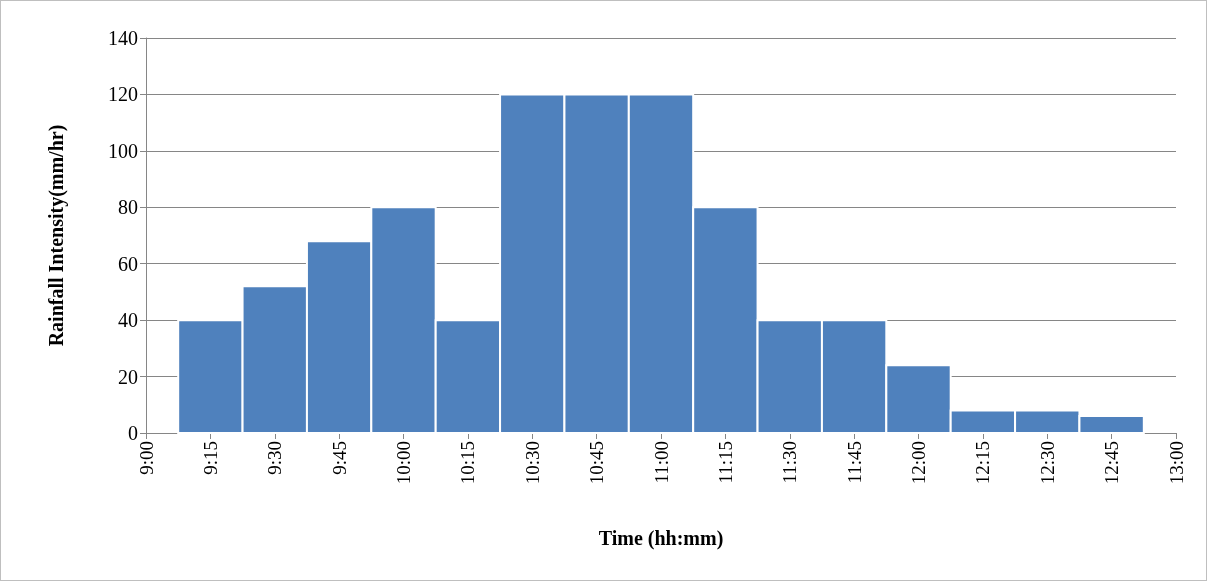 This screenshot has width=1207, height=581. What do you see at coordinates (983, 463) in the screenshot?
I see `x-tick-label: 12:15` at bounding box center [983, 463].